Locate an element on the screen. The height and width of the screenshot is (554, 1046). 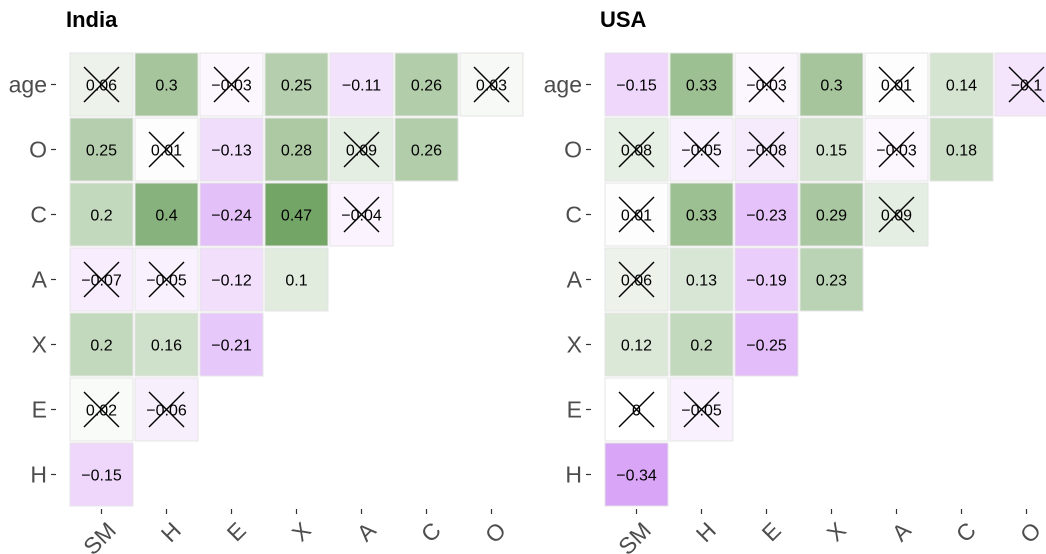
heatmap-cell-O-SM: 0.08 is located at coordinates (636, 149).